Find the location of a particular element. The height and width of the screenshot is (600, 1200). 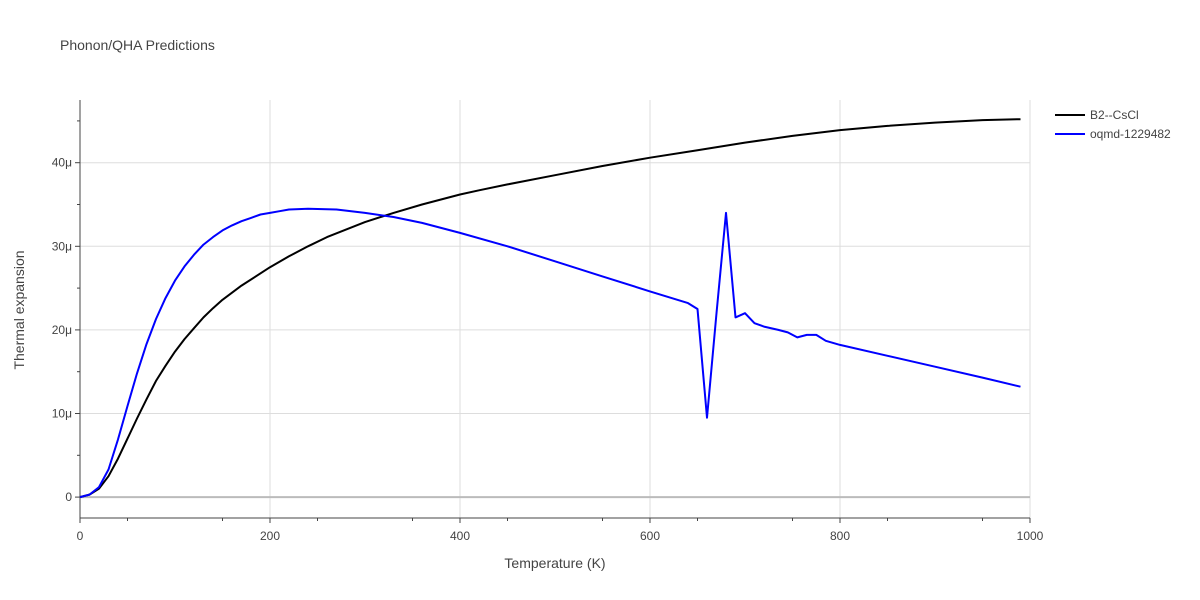

chart-title: Phonon/QHA Predictions is located at coordinates (137, 45).